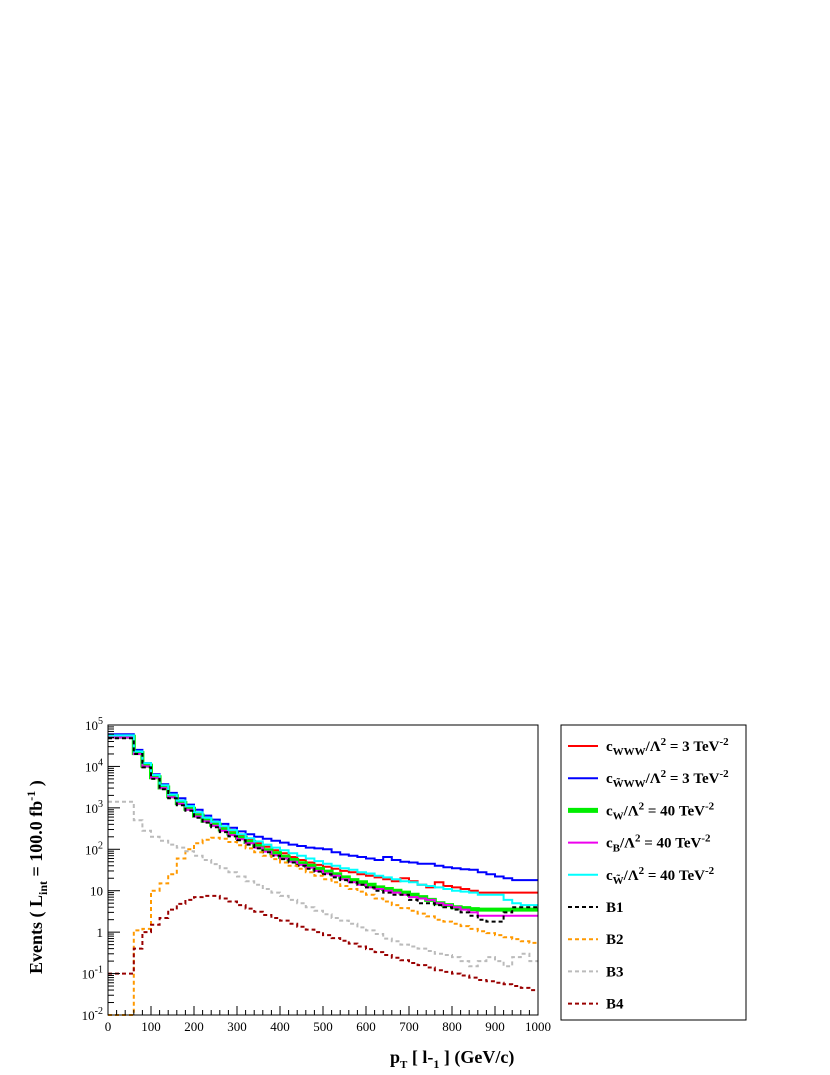 The width and height of the screenshot is (830, 1075). What do you see at coordinates (615, 972) in the screenshot?
I see `legend-label-b3: B3` at bounding box center [615, 972].